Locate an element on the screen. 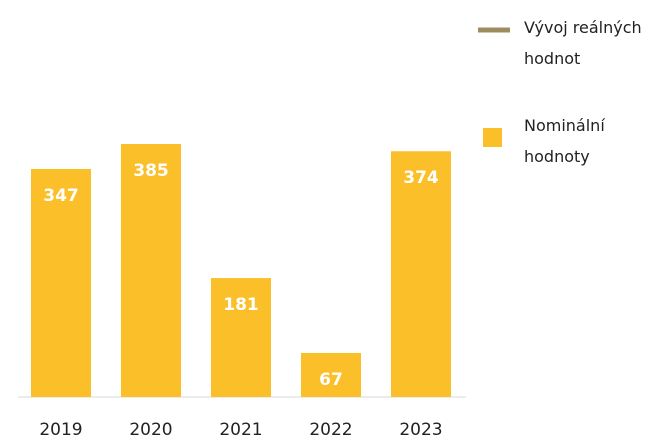 The image size is (664, 442). data-label: 67 is located at coordinates (331, 380).